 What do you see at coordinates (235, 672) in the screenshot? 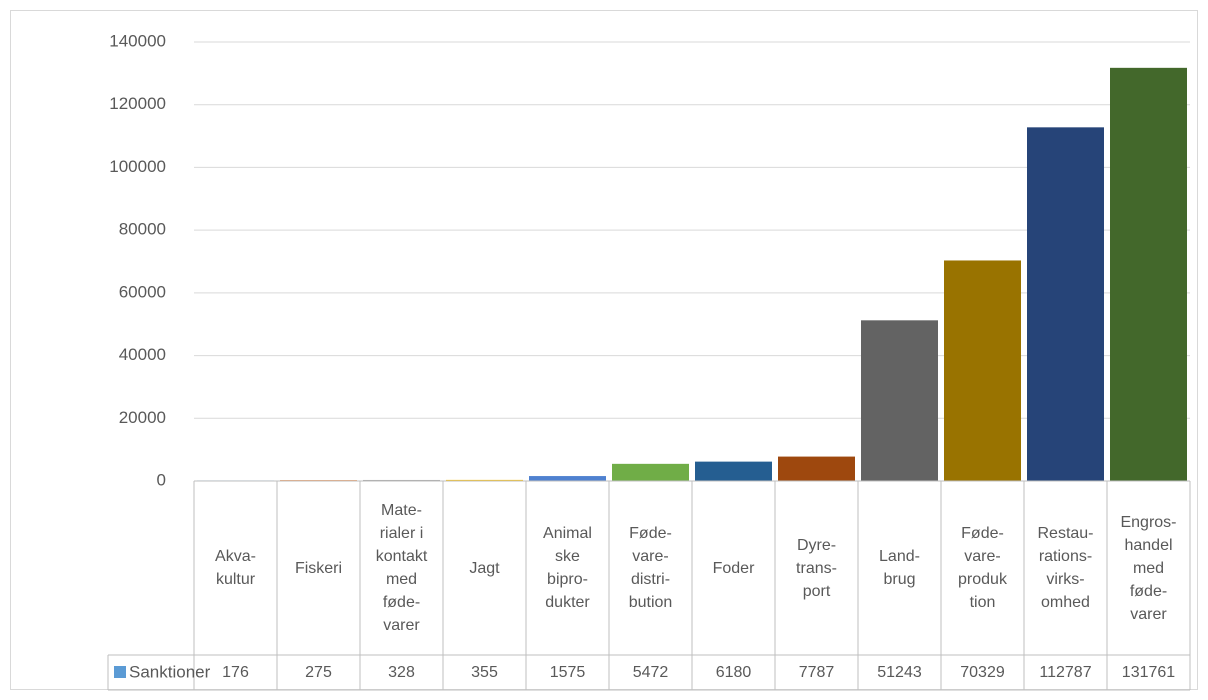
I see `table-value: 176` at bounding box center [235, 672].